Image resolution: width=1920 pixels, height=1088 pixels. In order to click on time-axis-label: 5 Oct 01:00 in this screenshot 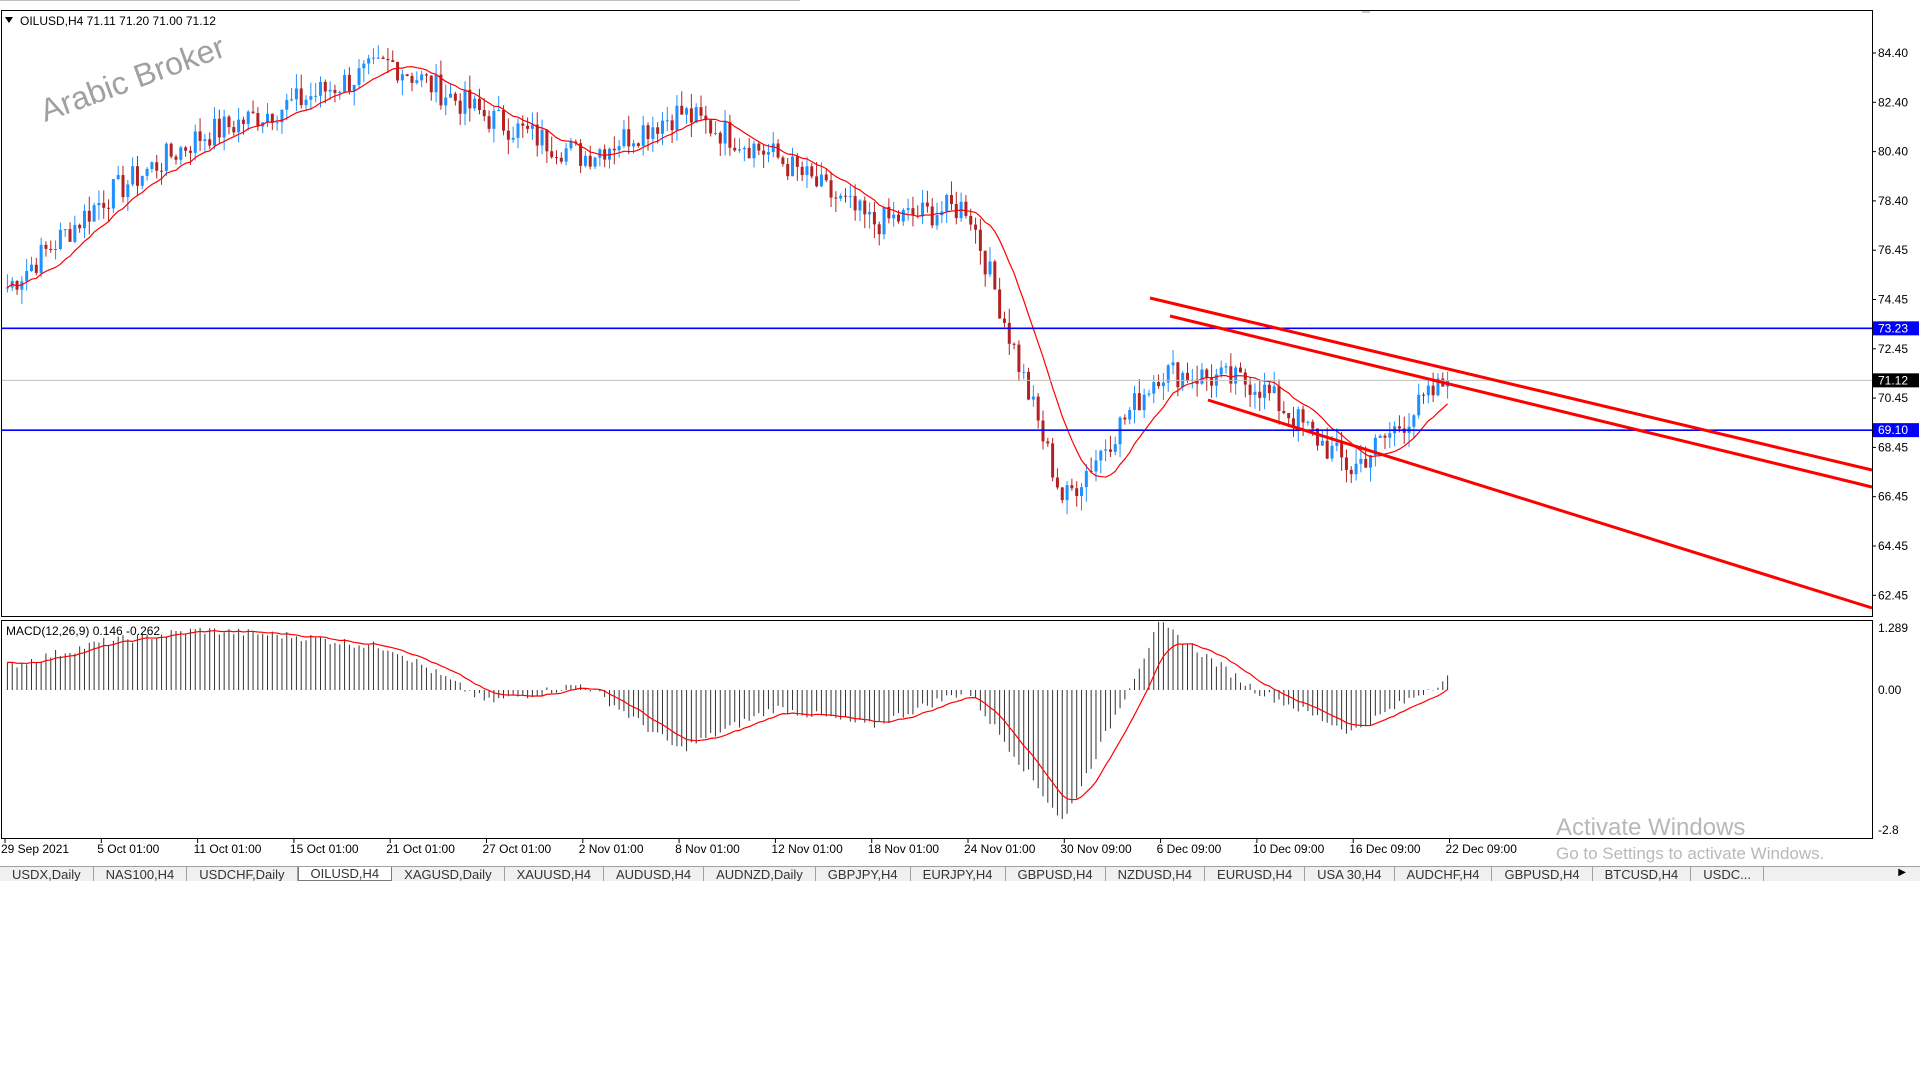, I will do `click(128, 849)`.